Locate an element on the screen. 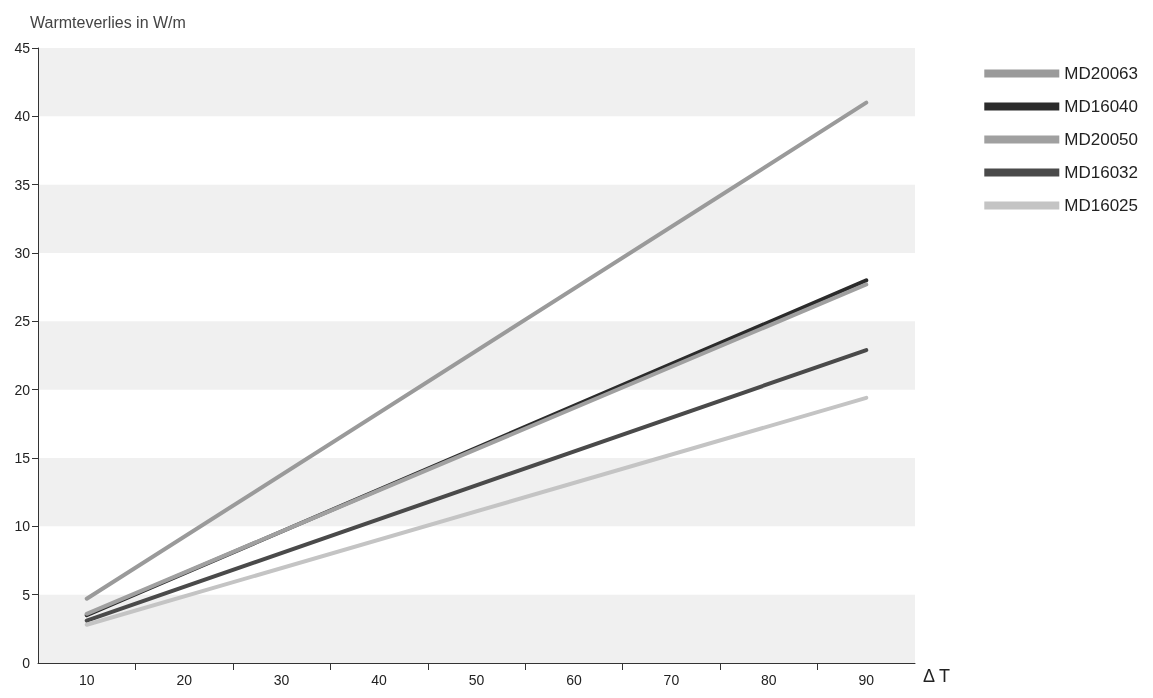 This screenshot has height=698, width=1153. y-tick-label: 5 is located at coordinates (26, 594).